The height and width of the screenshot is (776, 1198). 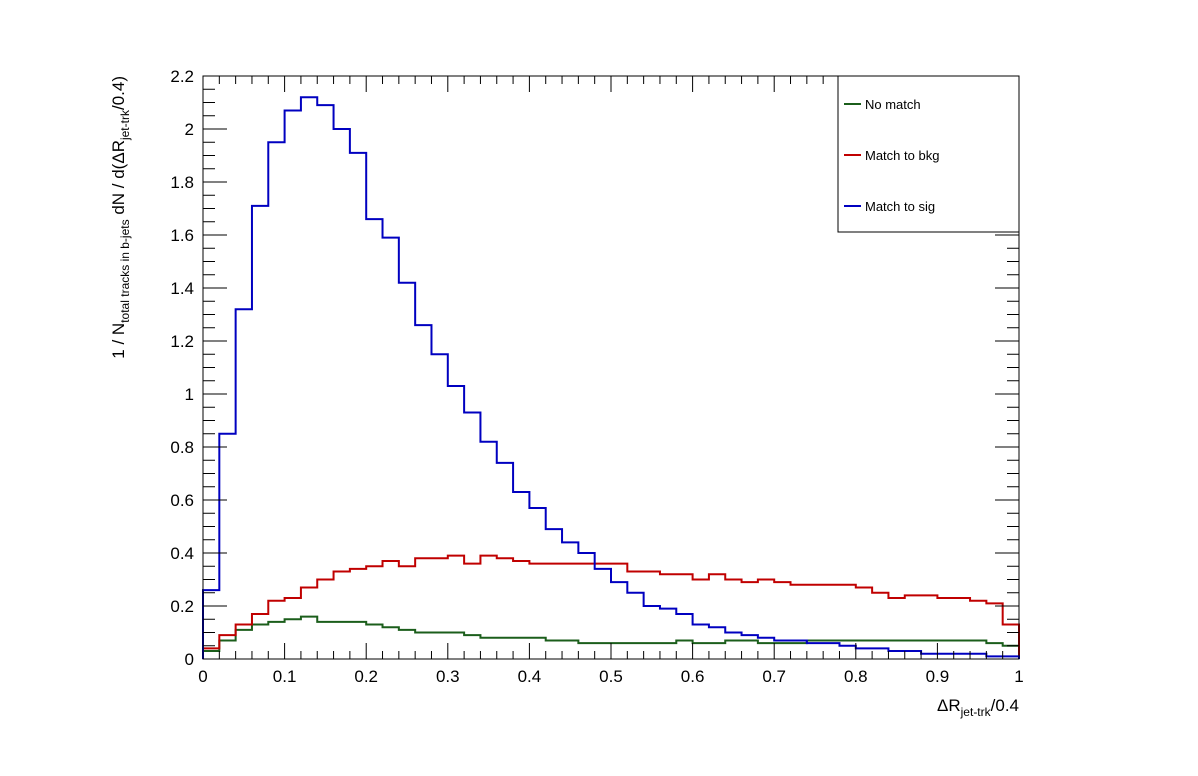 I want to click on legend-label-no-match: No match, so click(x=893, y=104).